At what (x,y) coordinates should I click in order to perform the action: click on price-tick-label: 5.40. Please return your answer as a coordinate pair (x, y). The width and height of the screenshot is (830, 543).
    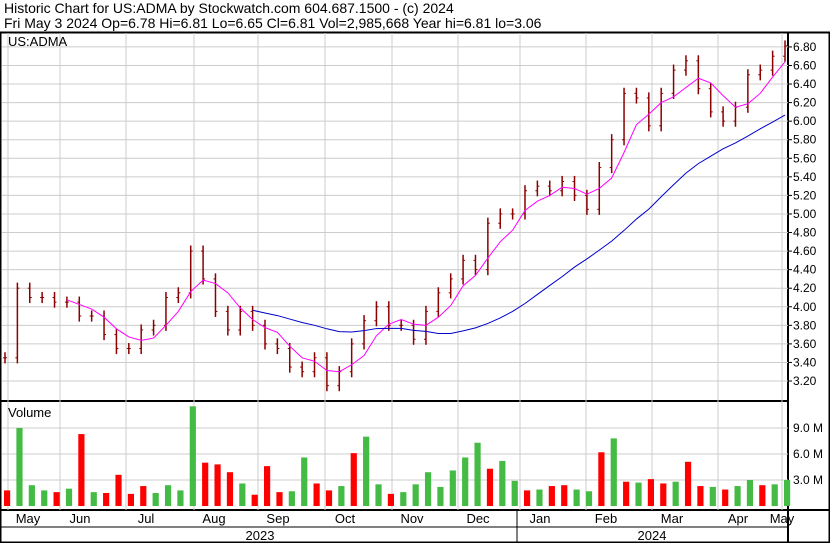
    Looking at the image, I should click on (805, 177).